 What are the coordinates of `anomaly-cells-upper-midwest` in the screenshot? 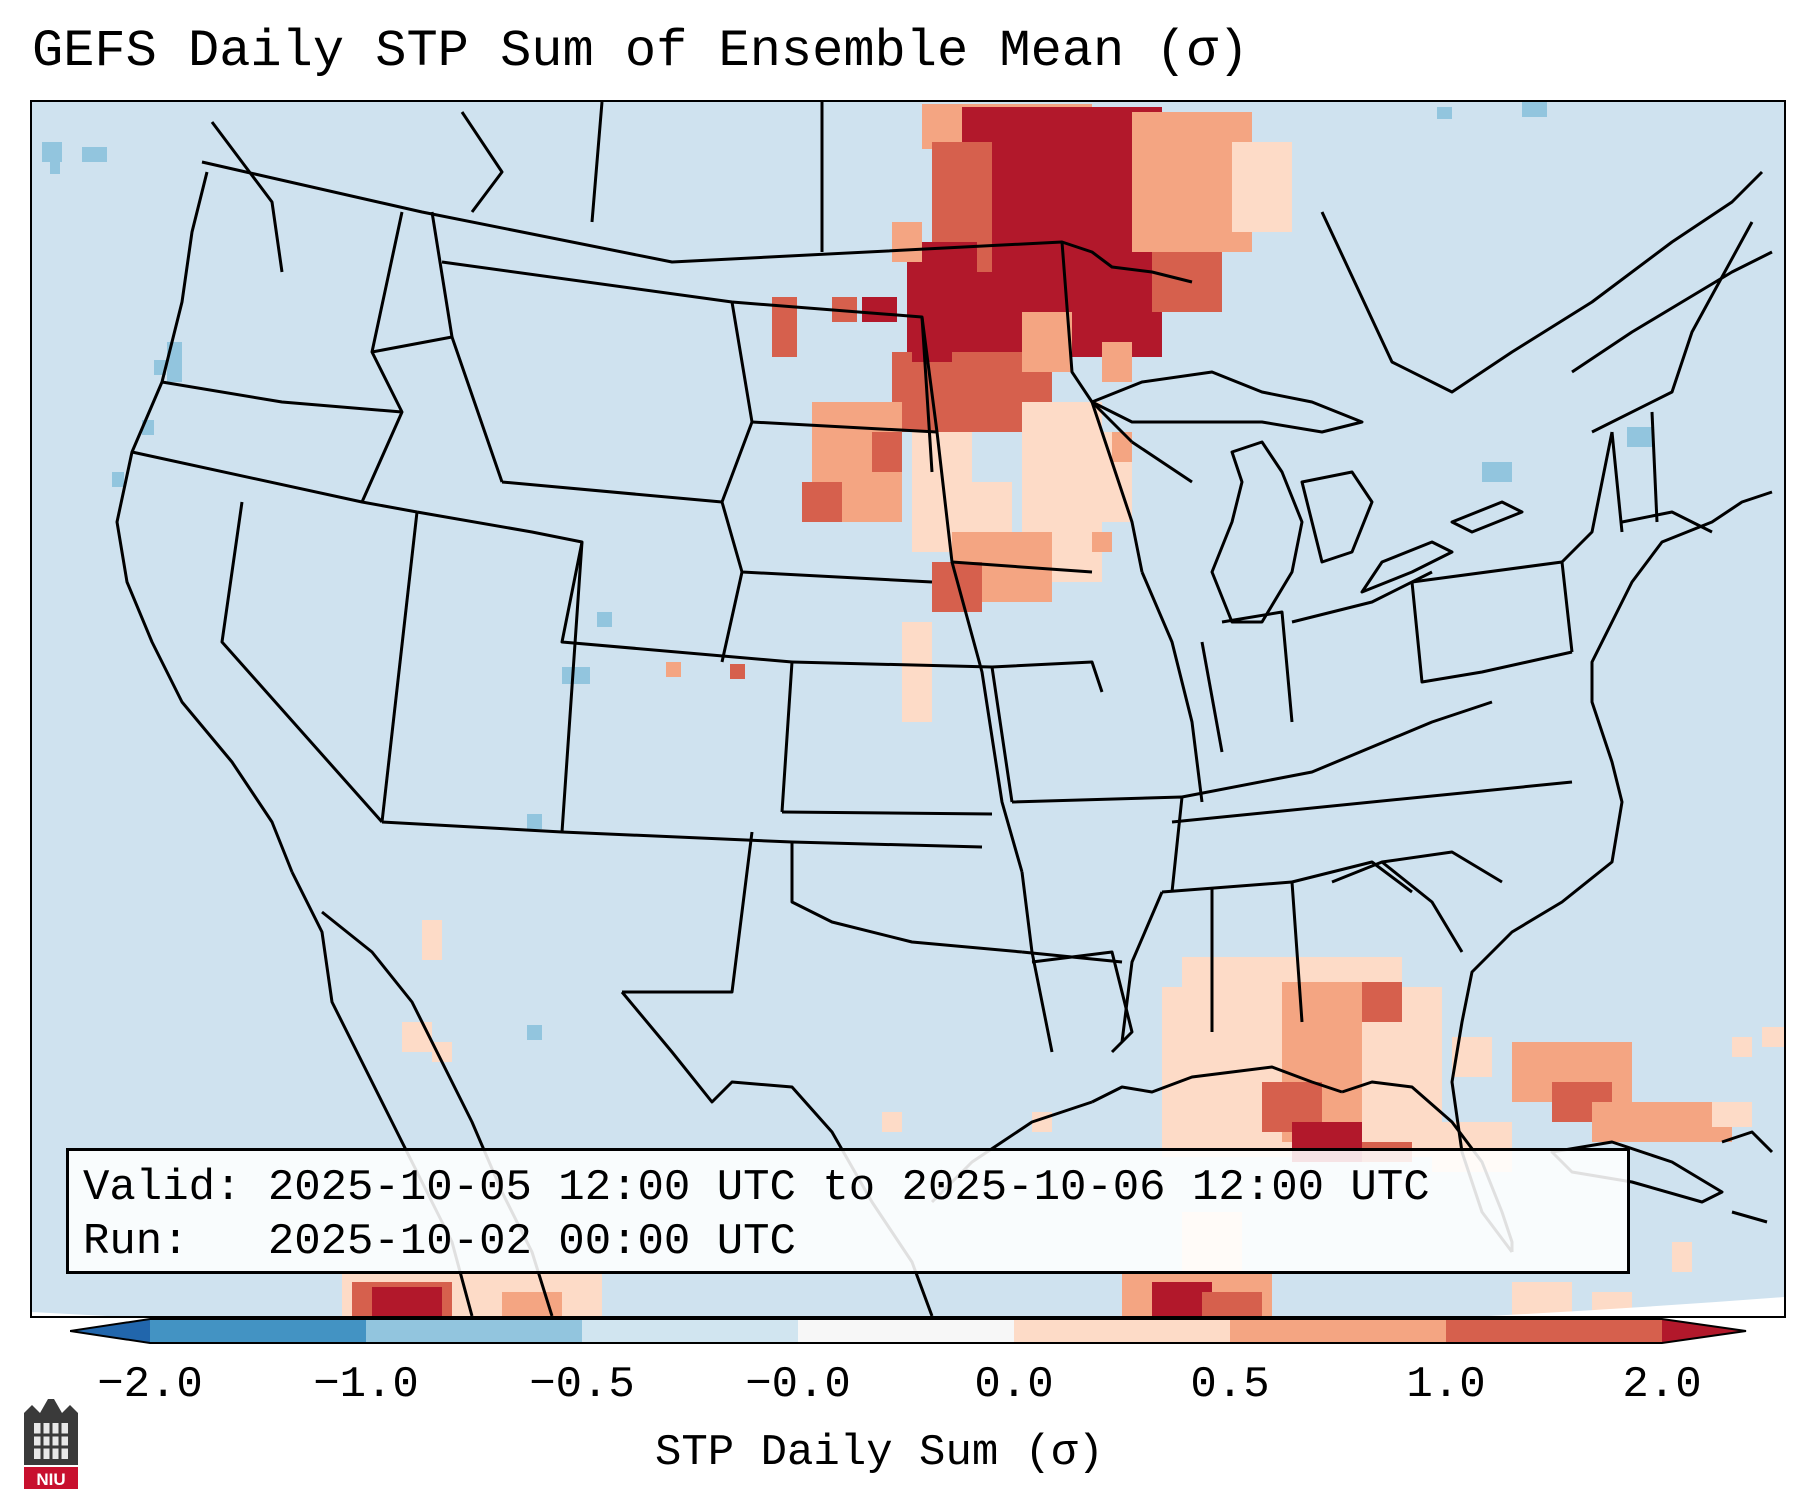 It's located at (1032, 413).